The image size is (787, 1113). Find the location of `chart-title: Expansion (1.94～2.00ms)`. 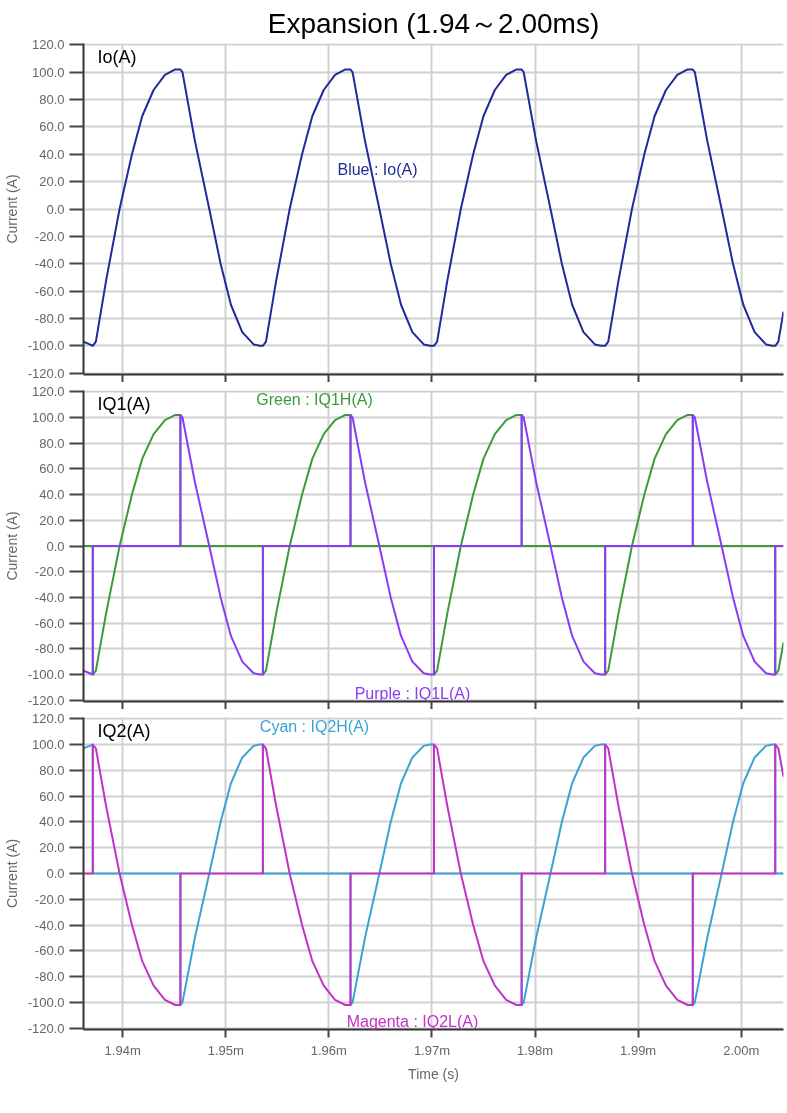

chart-title: Expansion (1.94～2.00ms) is located at coordinates (433, 23).